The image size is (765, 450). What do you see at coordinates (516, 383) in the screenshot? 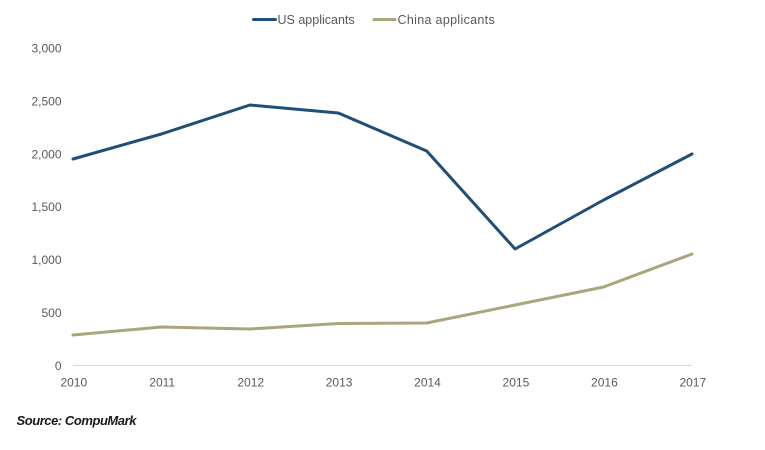
I see `svg-text: 2015` at bounding box center [516, 383].